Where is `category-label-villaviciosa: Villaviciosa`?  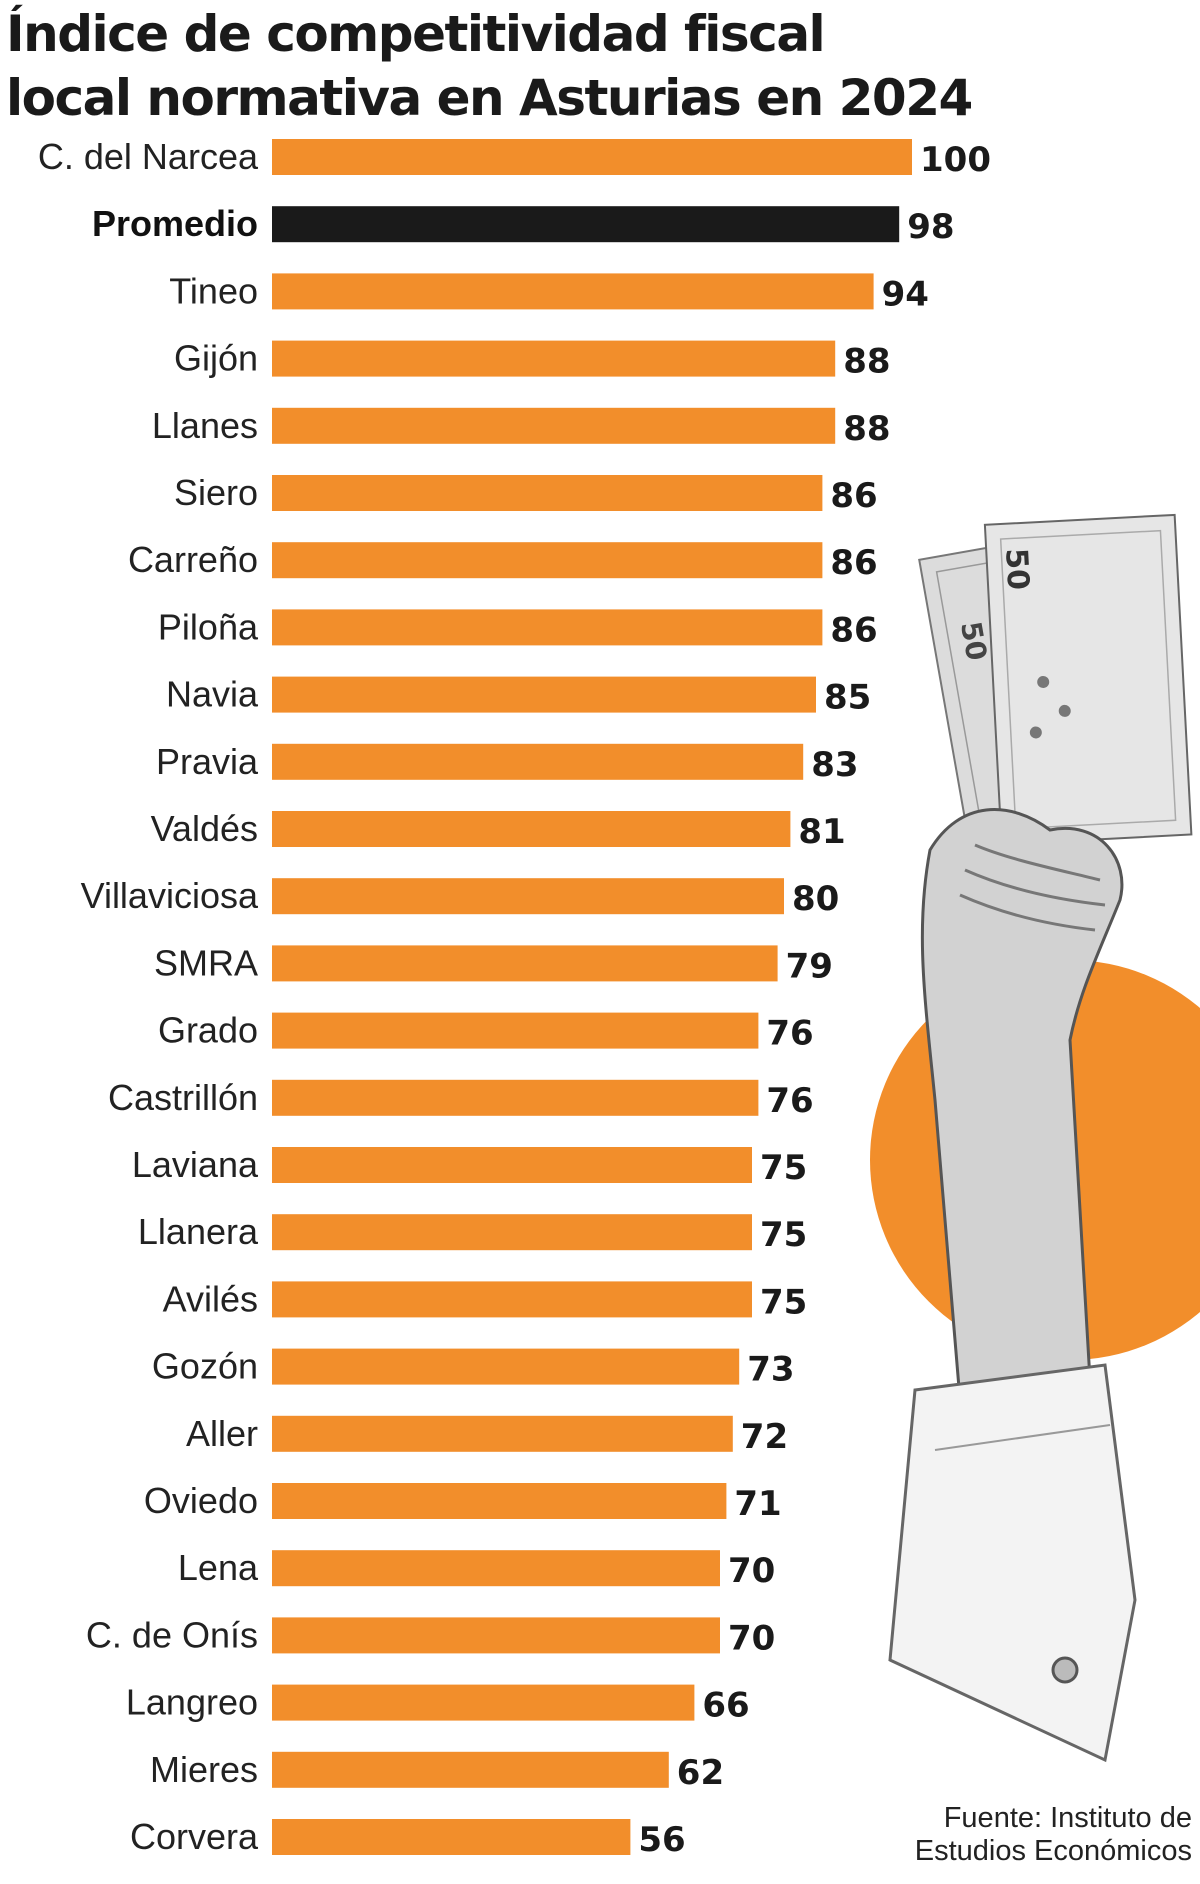 category-label-villaviciosa: Villaviciosa is located at coordinates (170, 895).